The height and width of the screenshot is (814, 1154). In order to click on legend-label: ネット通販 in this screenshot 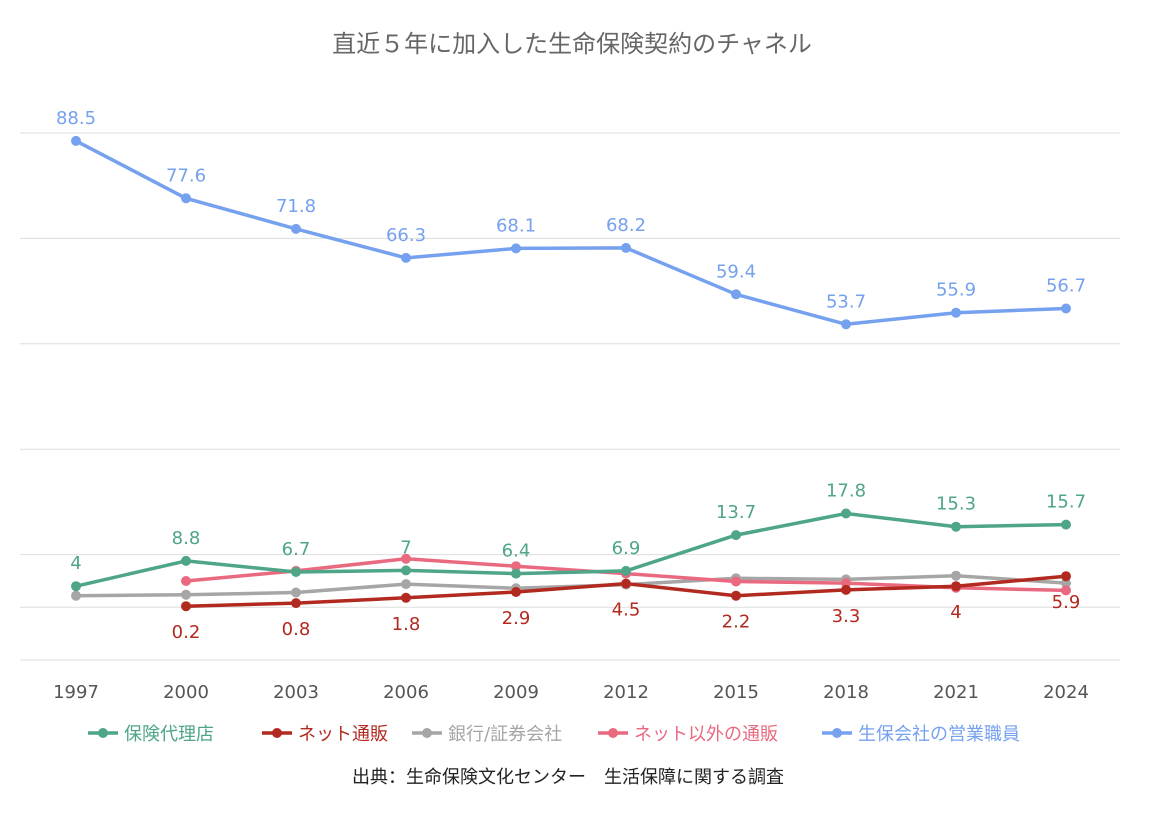, I will do `click(343, 734)`.